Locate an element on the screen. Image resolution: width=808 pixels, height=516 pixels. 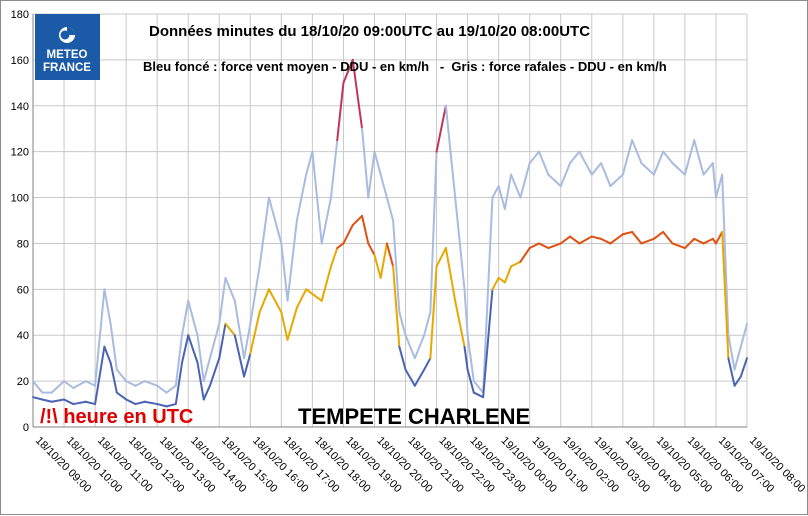
x-tick-label: 18/10/20 22:00 is located at coordinates (466, 465).